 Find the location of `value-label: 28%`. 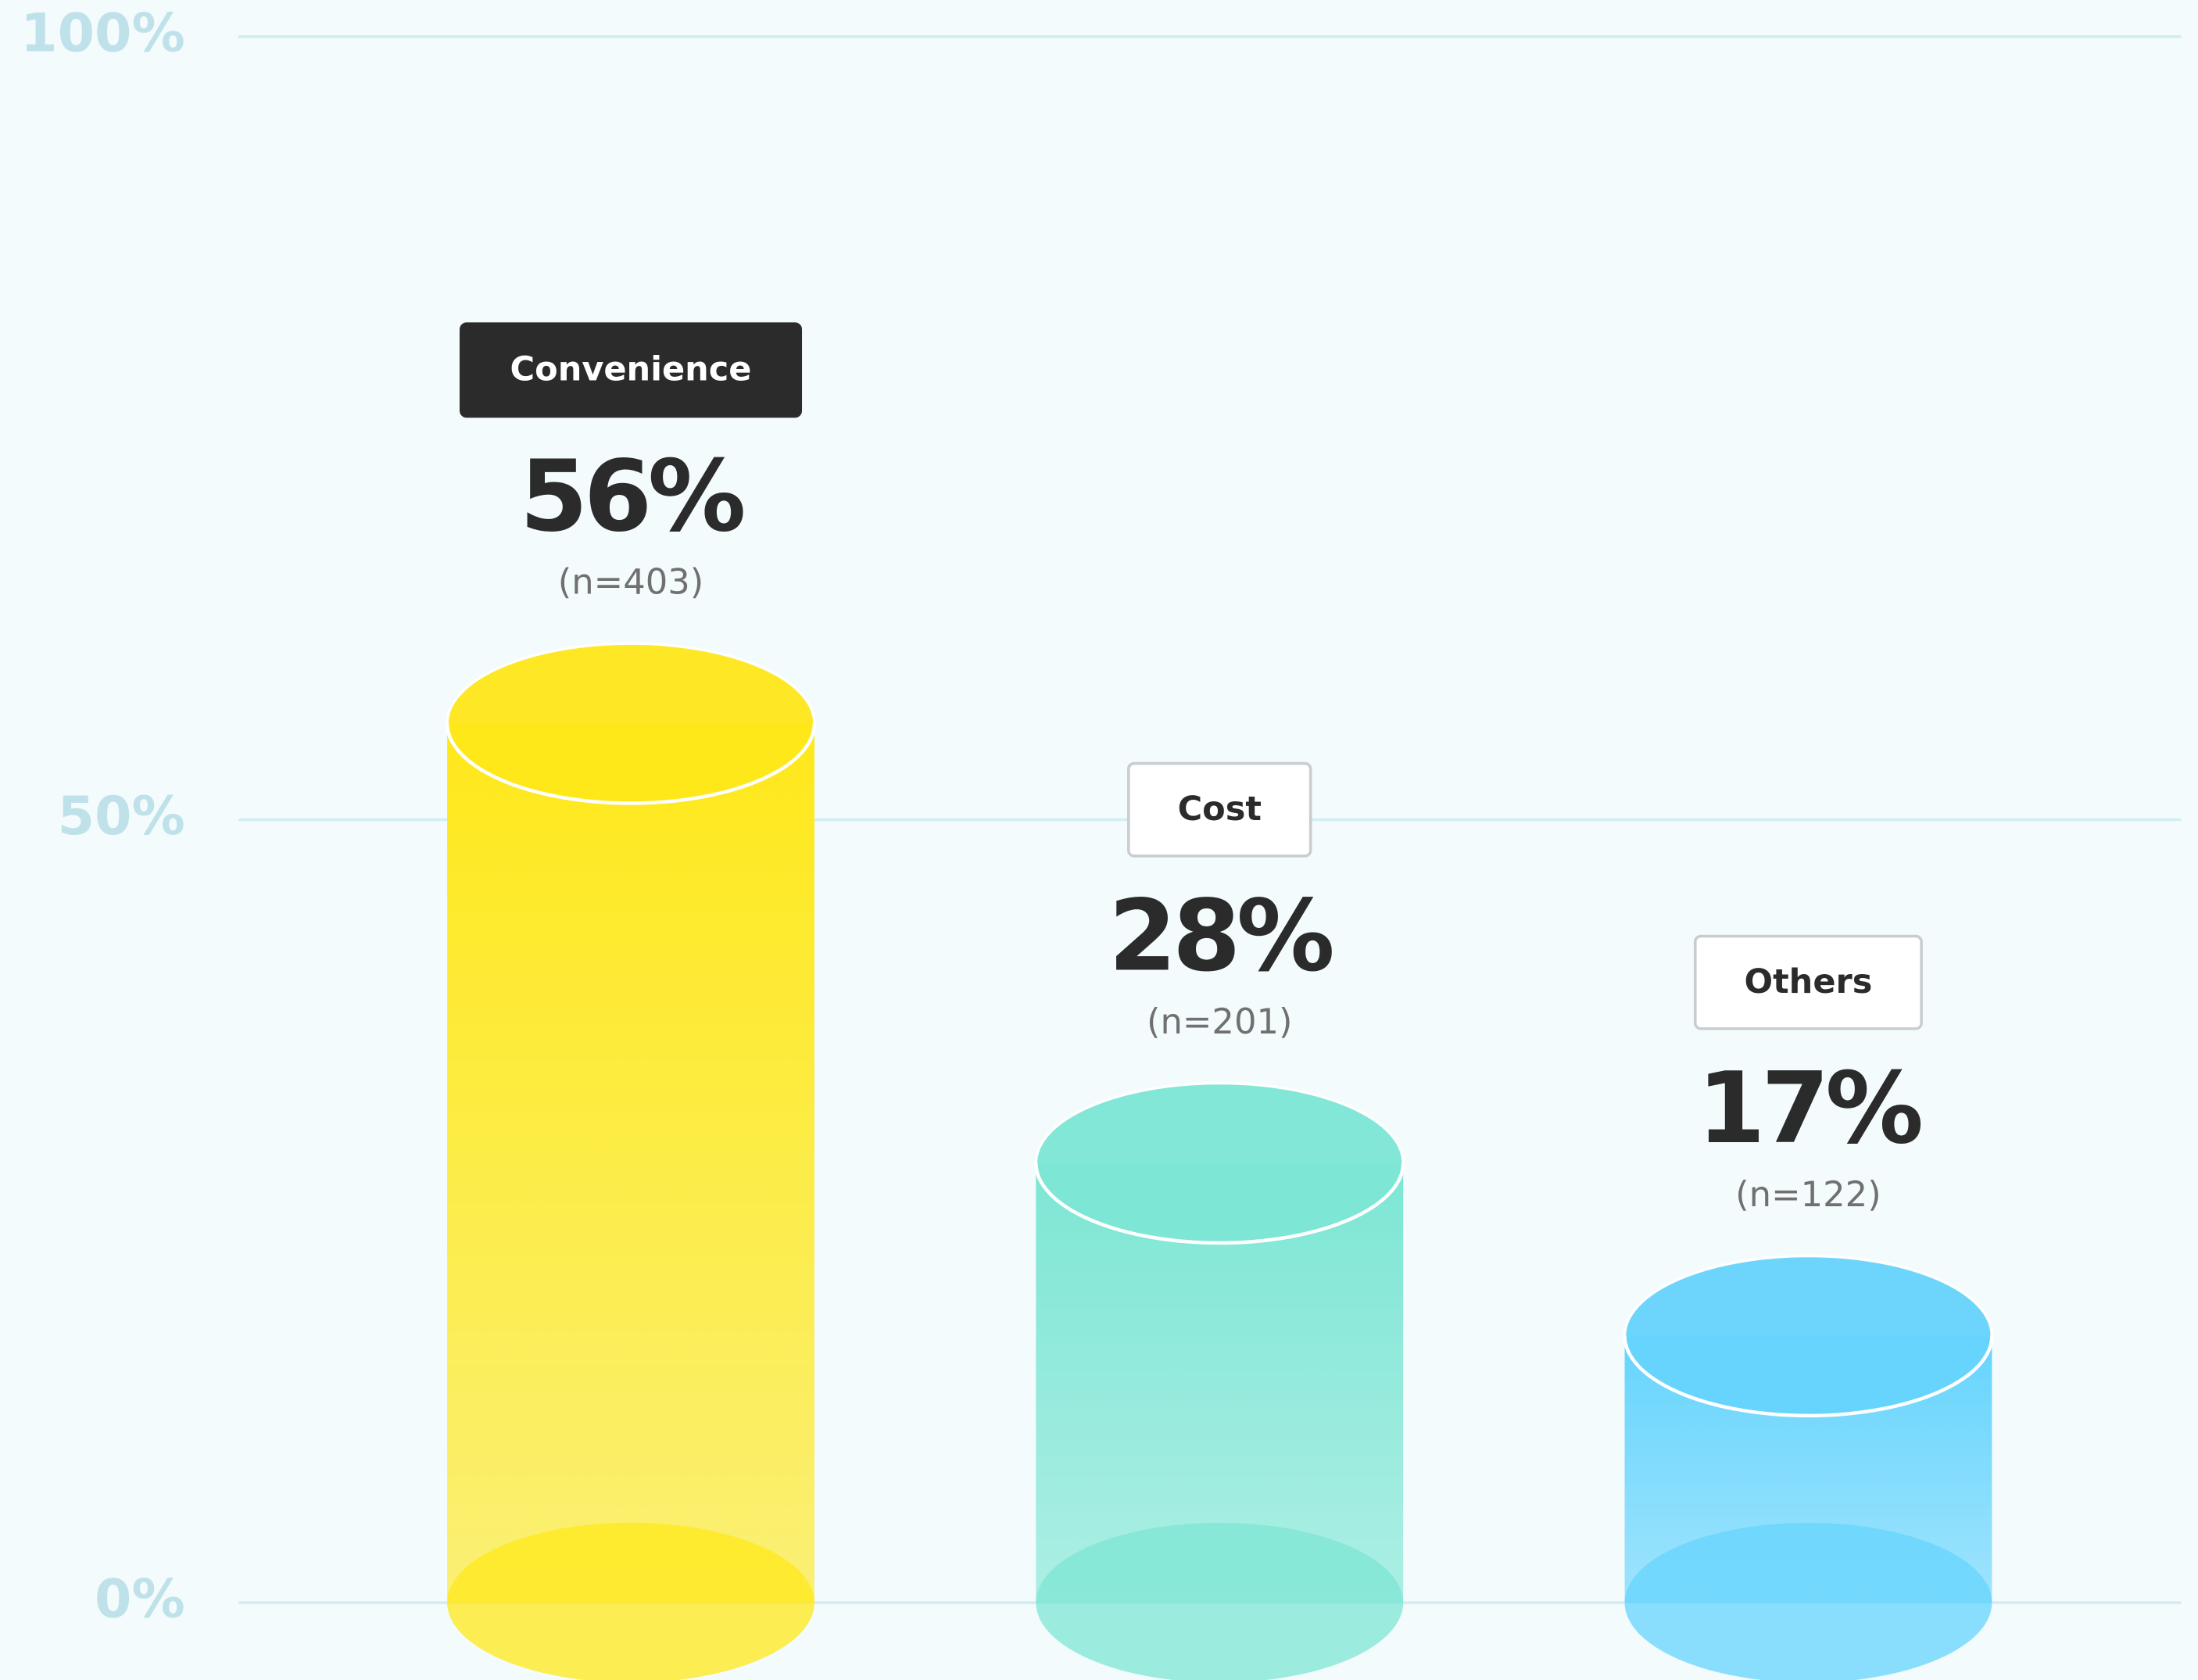

value-label: 28% is located at coordinates (1220, 935).